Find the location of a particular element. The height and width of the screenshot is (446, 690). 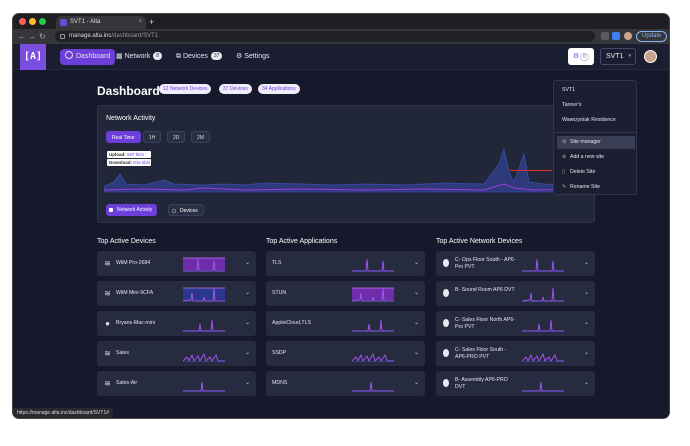

alta-logo: [A] is located at coordinates (33, 57).